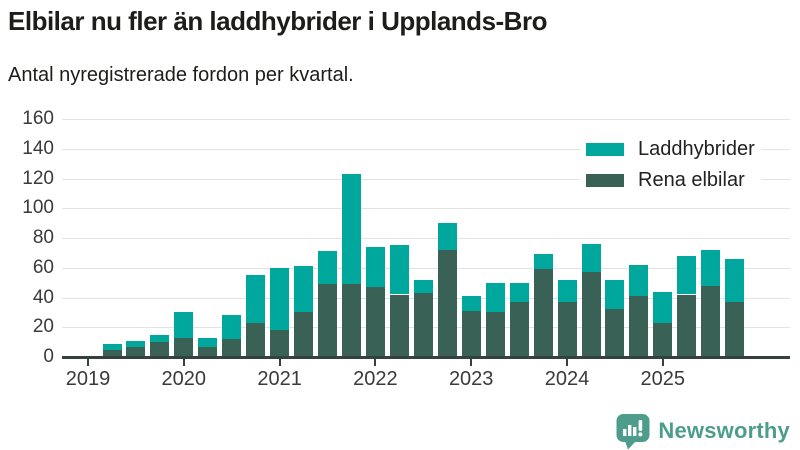  What do you see at coordinates (184, 379) in the screenshot?
I see `x-axis-tick-label: 2020` at bounding box center [184, 379].